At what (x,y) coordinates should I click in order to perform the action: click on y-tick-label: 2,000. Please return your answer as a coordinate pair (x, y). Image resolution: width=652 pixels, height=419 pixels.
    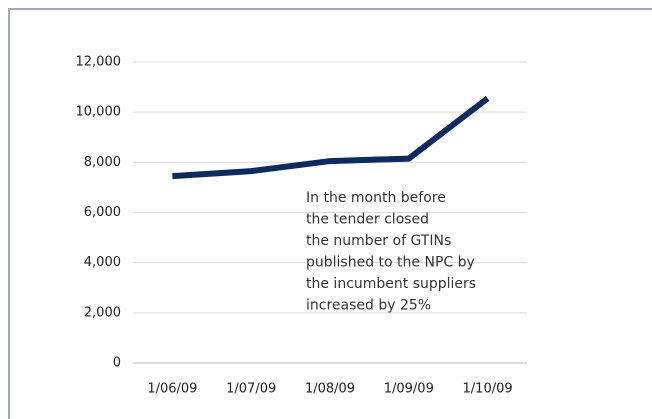
    Looking at the image, I should click on (102, 312).